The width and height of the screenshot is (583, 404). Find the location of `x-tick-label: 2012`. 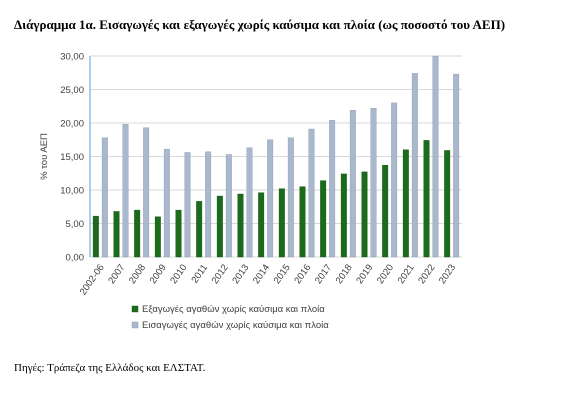

x-tick-label: 2012 is located at coordinates (220, 274).